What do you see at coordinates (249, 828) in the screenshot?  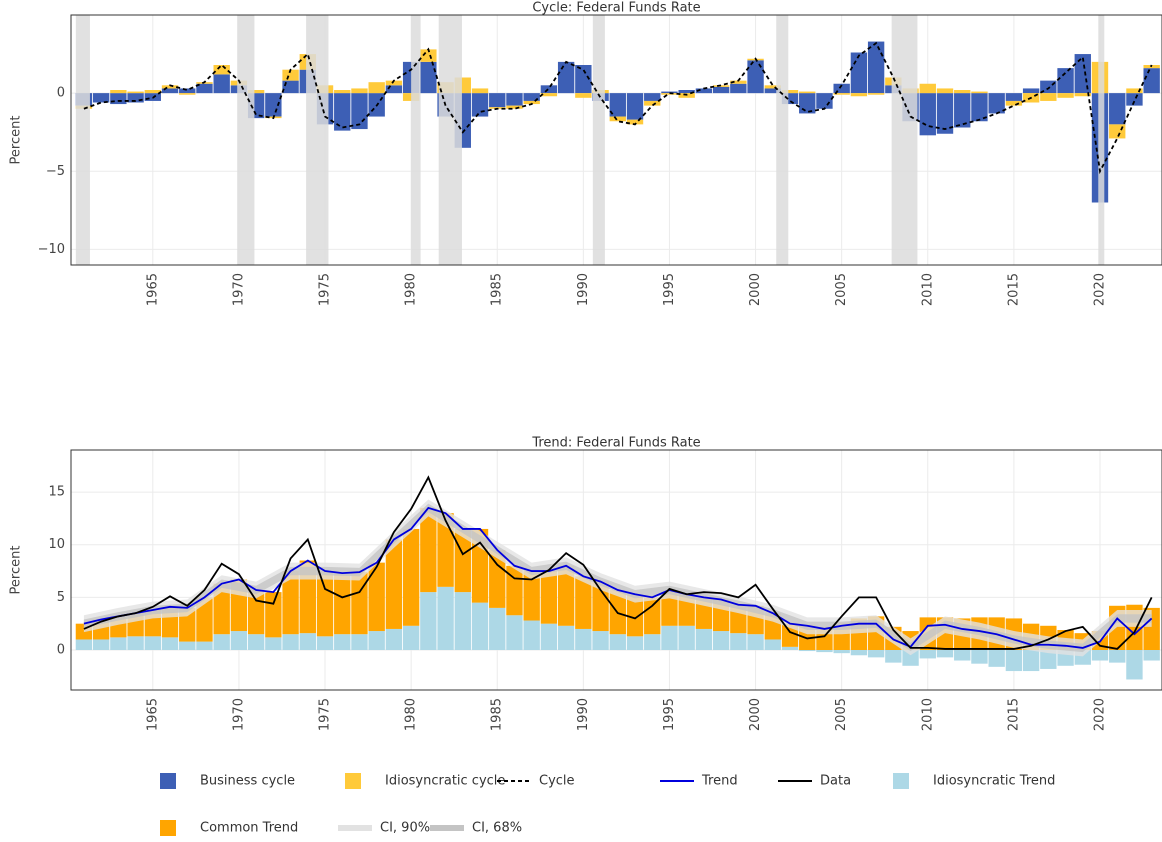 I see `legend-label: Common Trend` at bounding box center [249, 828].